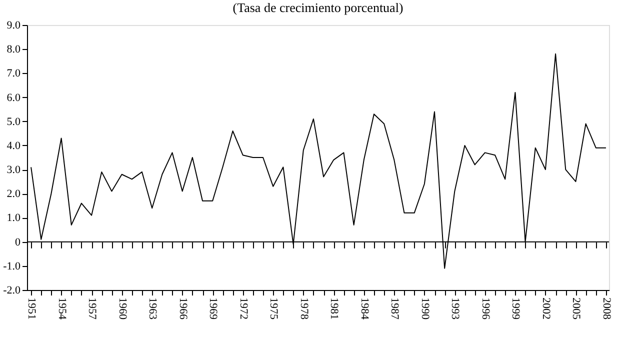  I want to click on y-tick-label: 6.0, so click(13, 98).